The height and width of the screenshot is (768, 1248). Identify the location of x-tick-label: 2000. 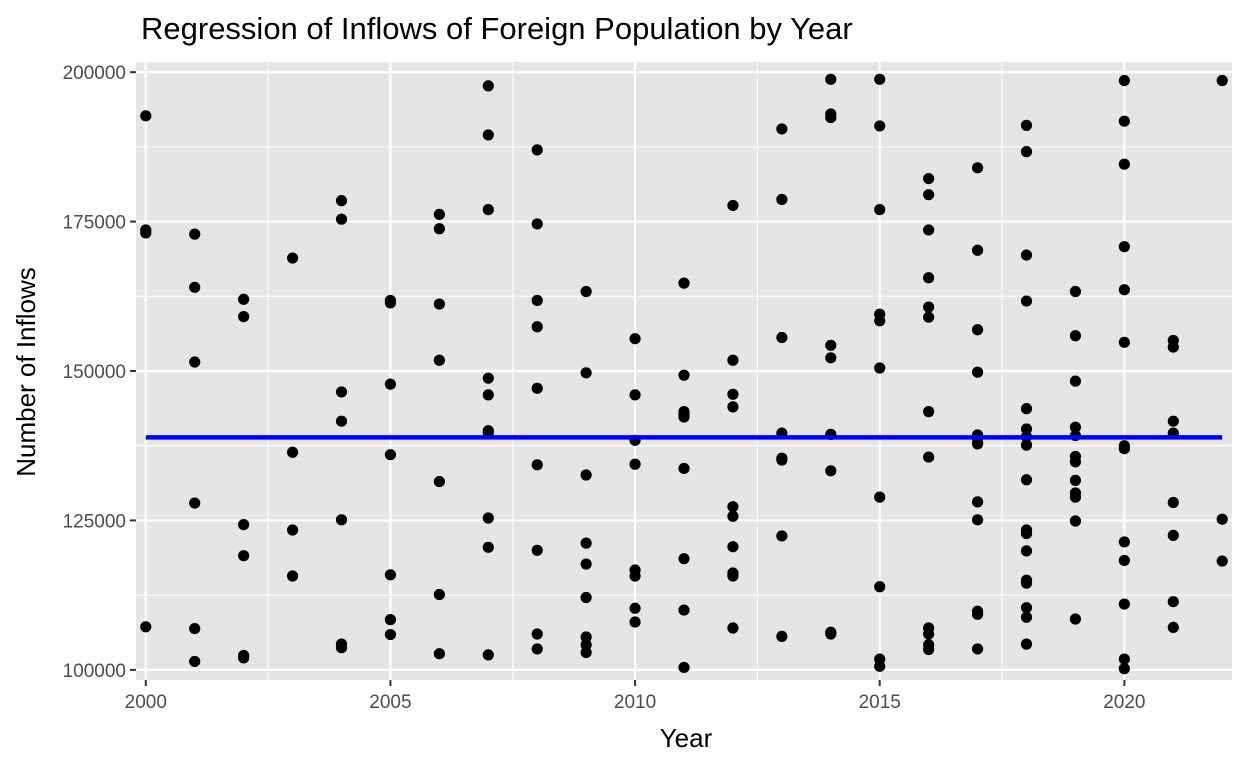
(146, 702).